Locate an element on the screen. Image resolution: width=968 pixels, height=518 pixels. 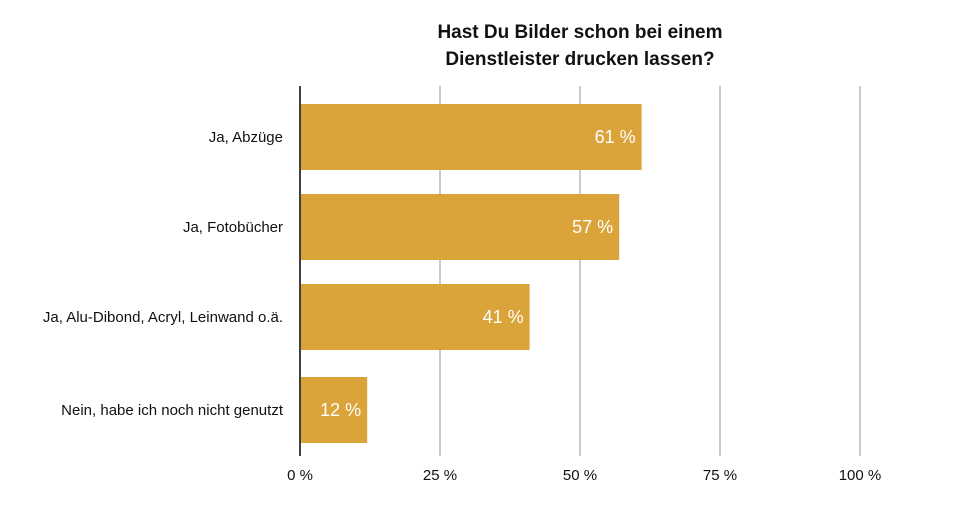
data-label: 61 % is located at coordinates (615, 137).